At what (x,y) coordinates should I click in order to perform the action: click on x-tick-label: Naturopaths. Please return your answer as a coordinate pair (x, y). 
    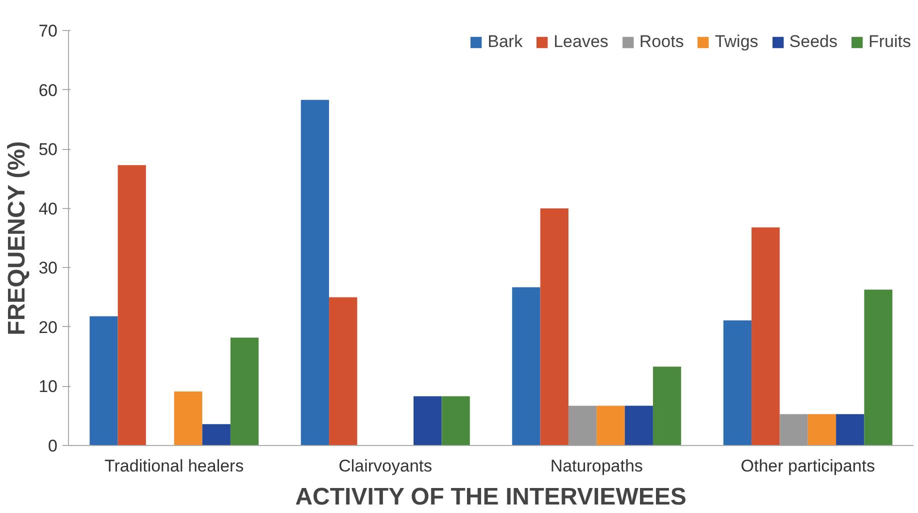
    Looking at the image, I should click on (596, 466).